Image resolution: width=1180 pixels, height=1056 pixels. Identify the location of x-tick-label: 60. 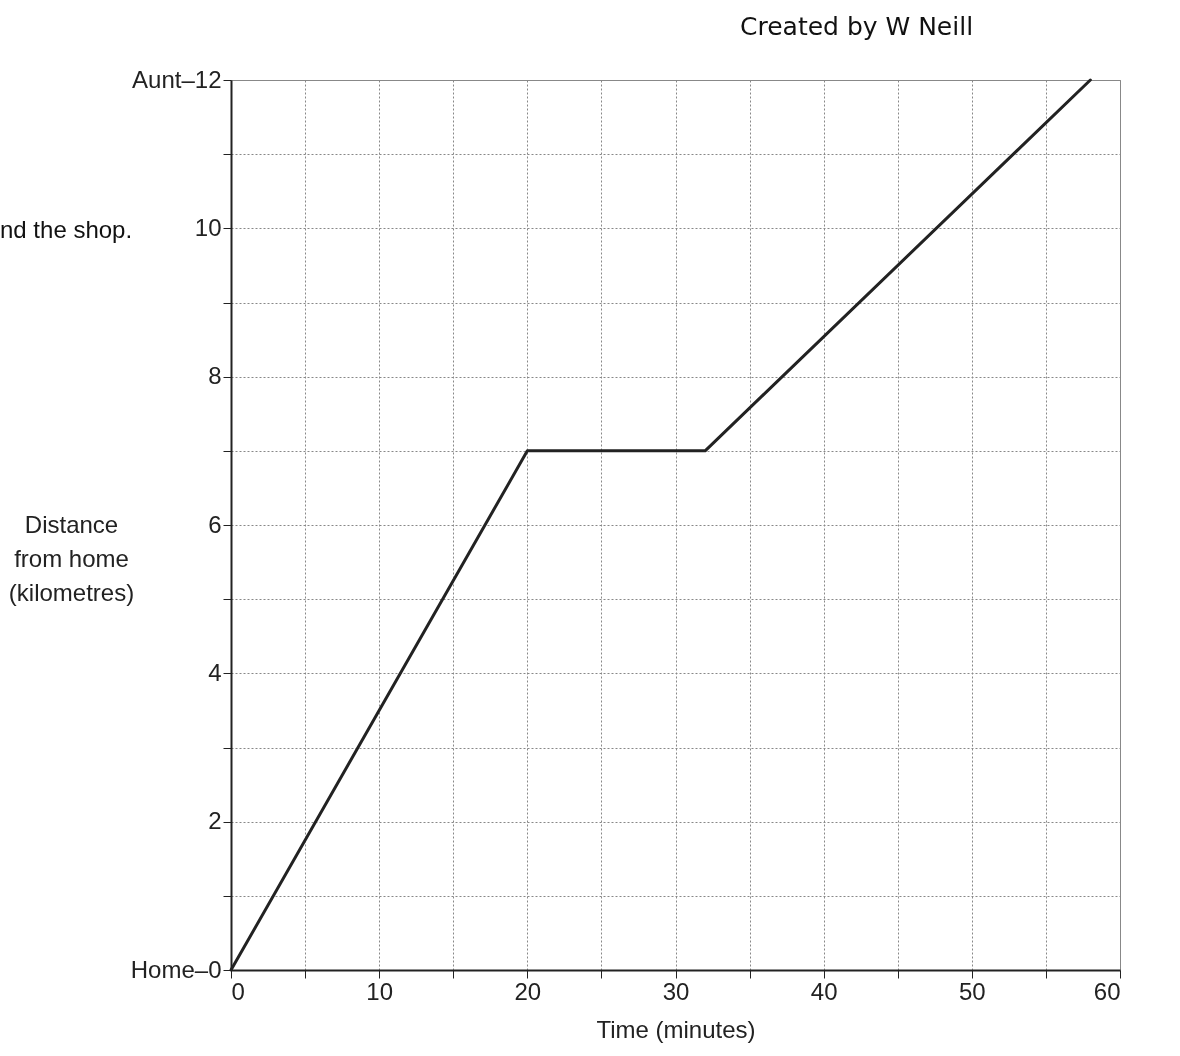
(1107, 991).